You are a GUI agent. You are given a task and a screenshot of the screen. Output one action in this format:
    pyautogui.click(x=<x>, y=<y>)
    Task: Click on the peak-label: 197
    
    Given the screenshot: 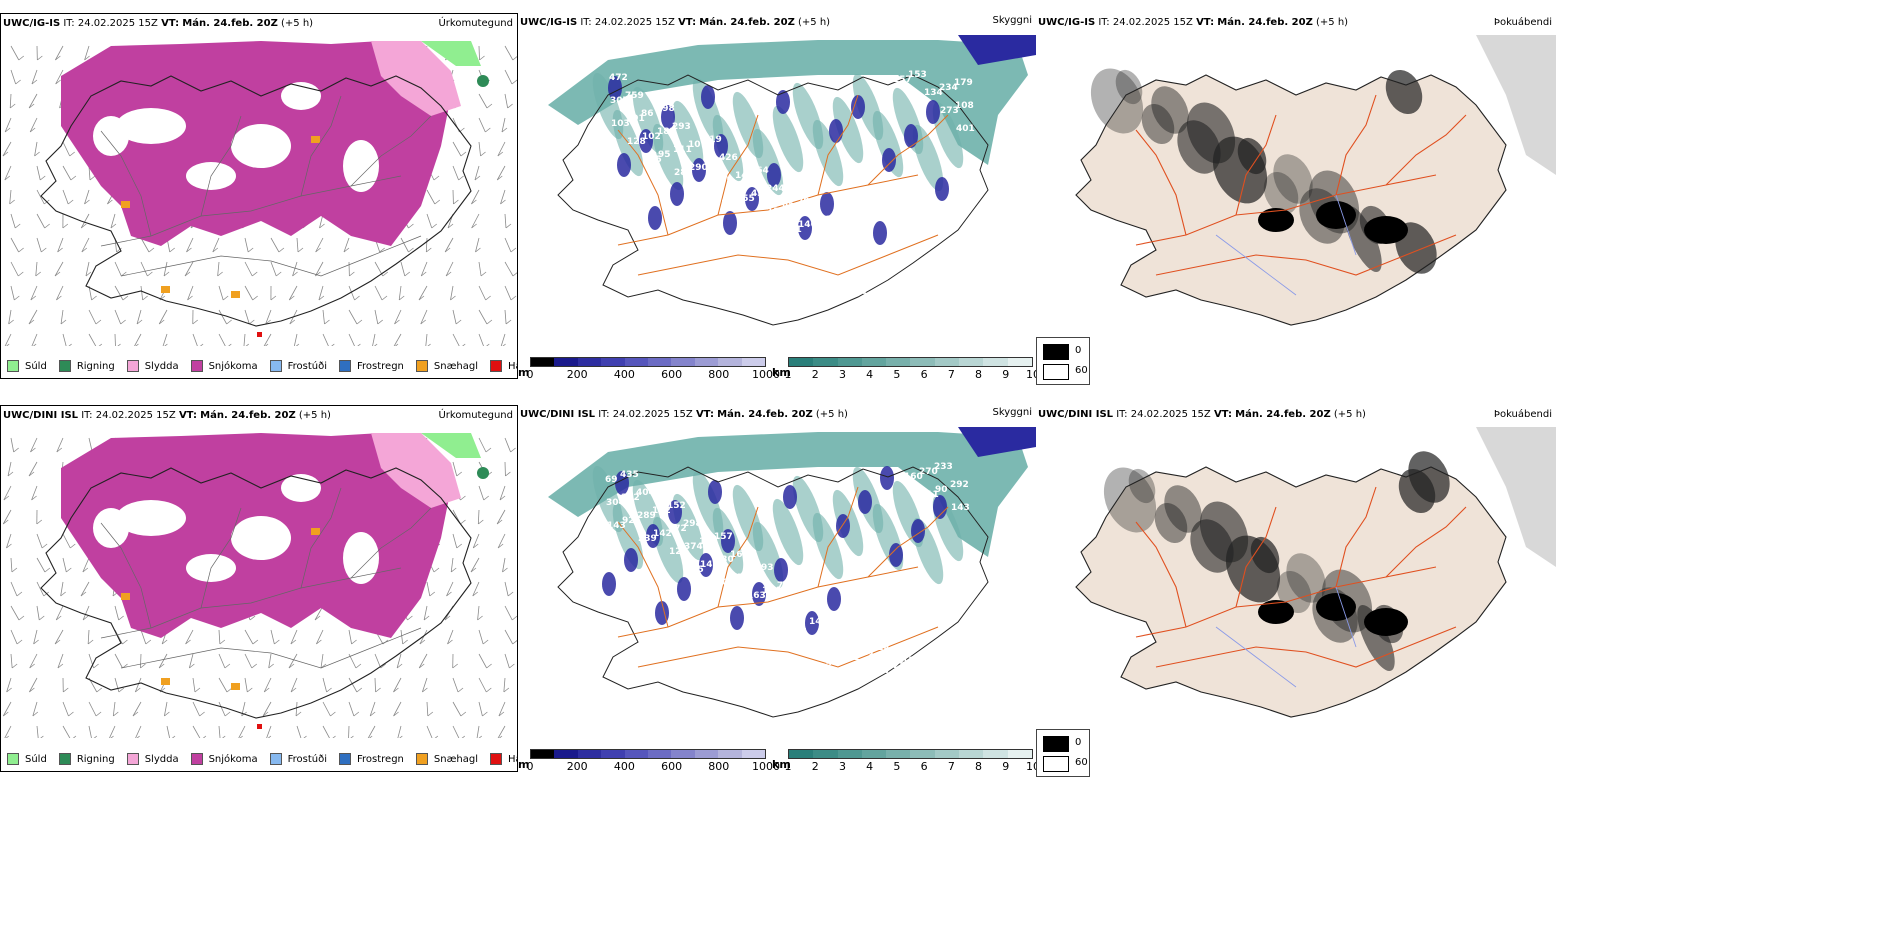 What is the action you would take?
    pyautogui.click(x=881, y=671)
    